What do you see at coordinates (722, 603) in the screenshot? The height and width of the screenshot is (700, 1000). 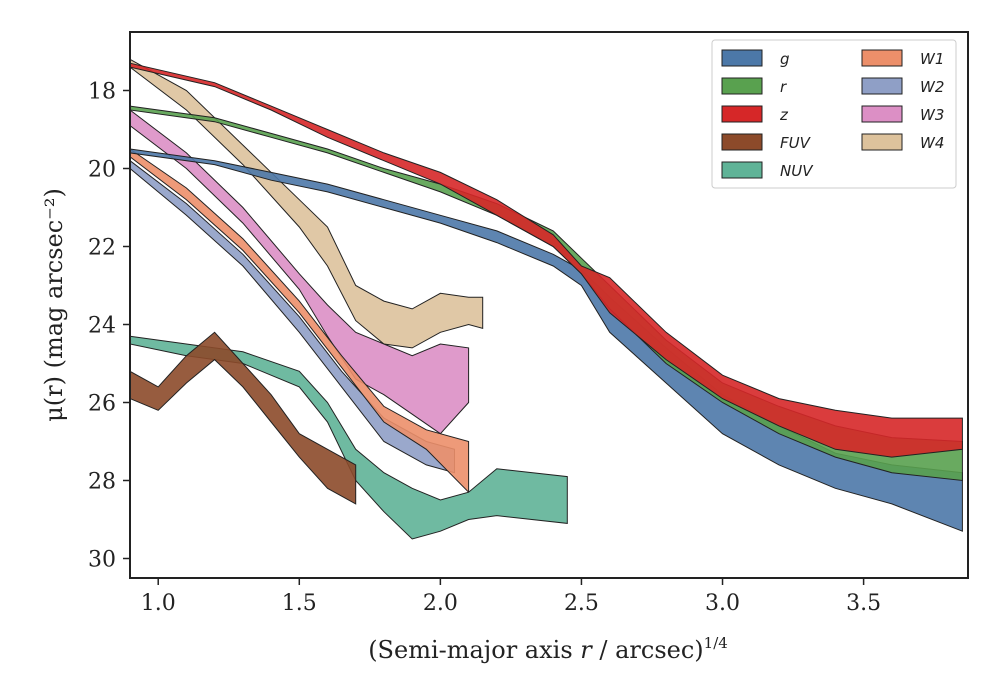 I see `x-tick-label: 3.0` at bounding box center [722, 603].